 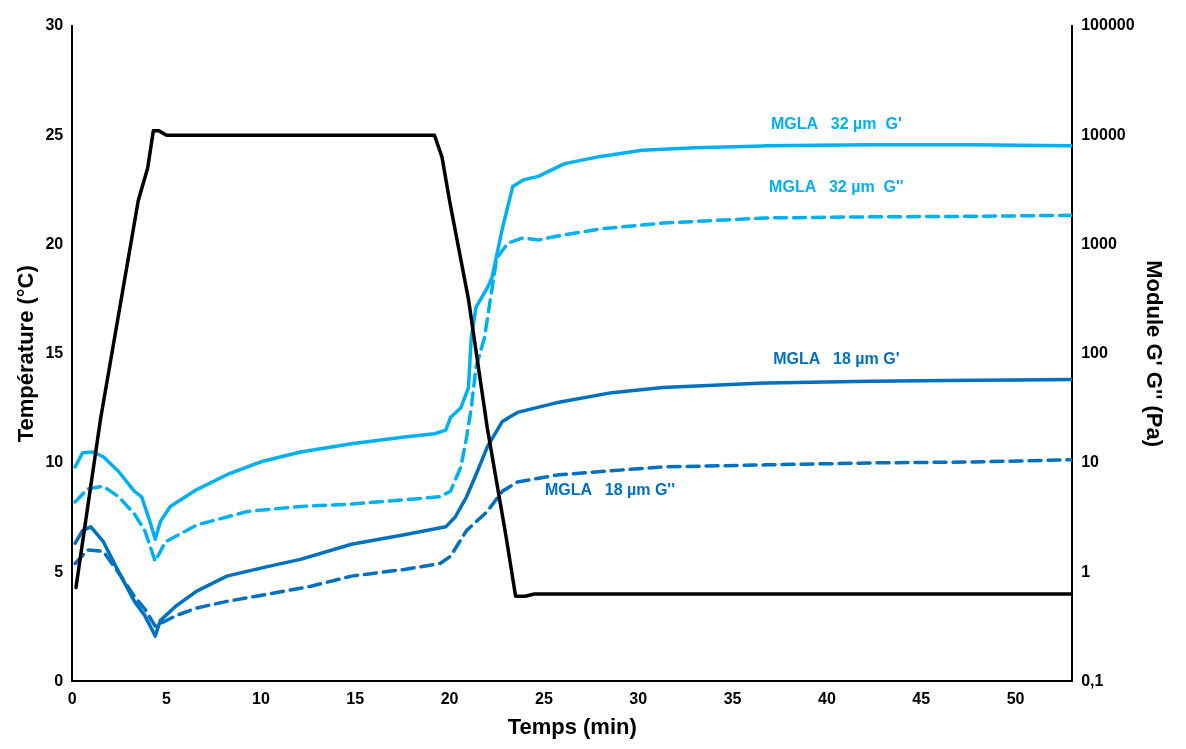 I want to click on series-label: MGLA 32 µm G', so click(x=836, y=124).